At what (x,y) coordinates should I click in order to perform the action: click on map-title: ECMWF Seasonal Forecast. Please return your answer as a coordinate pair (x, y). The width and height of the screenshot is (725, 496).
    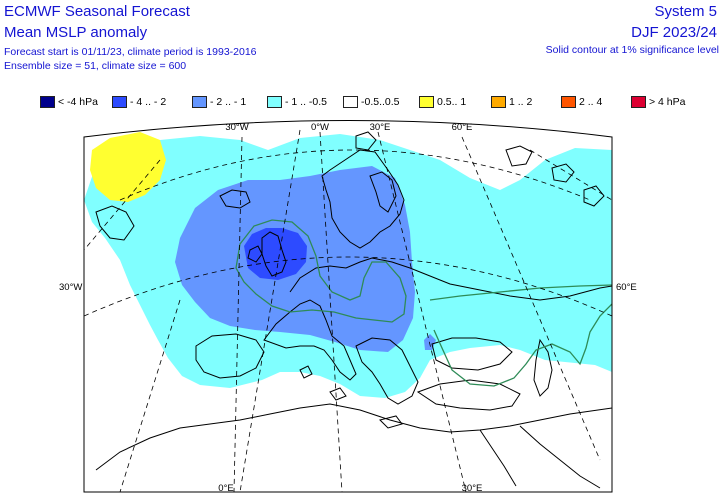
    Looking at the image, I should click on (97, 11).